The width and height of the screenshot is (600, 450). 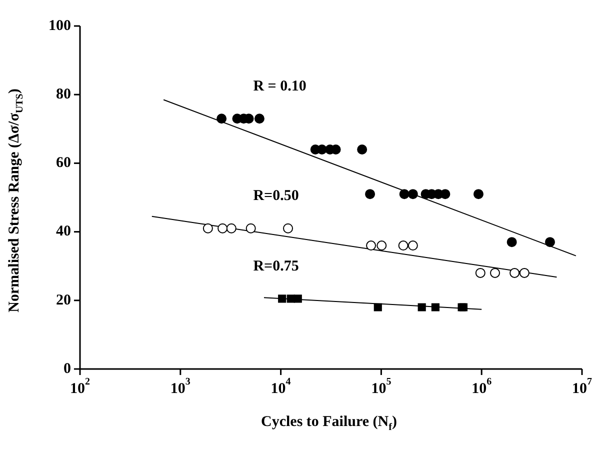 What do you see at coordinates (59, 26) in the screenshot?
I see `y-tick-label: 100` at bounding box center [59, 26].